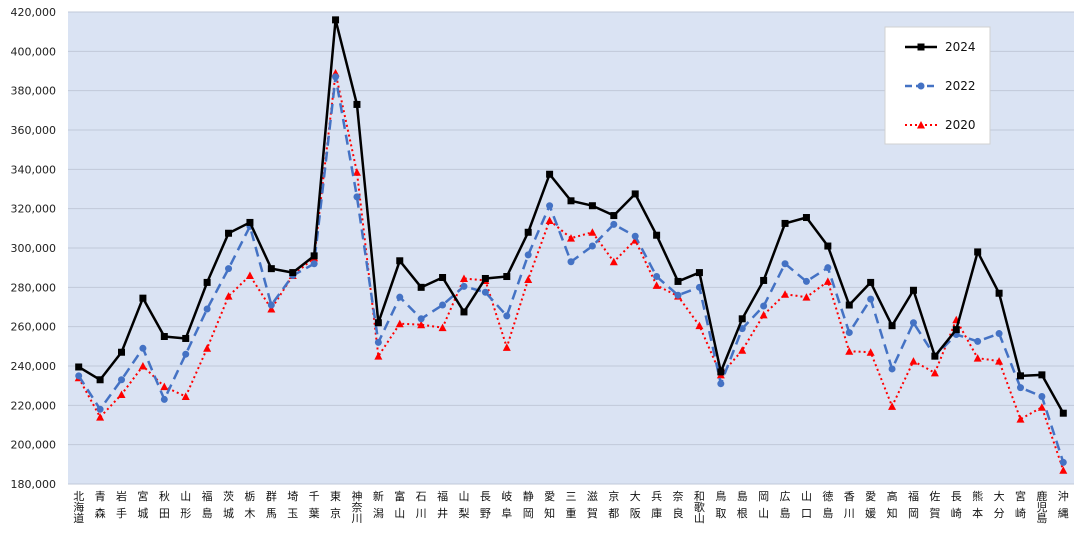  Describe the element at coordinates (142, 504) in the screenshot. I see `x-category-label: 宮城` at that location.